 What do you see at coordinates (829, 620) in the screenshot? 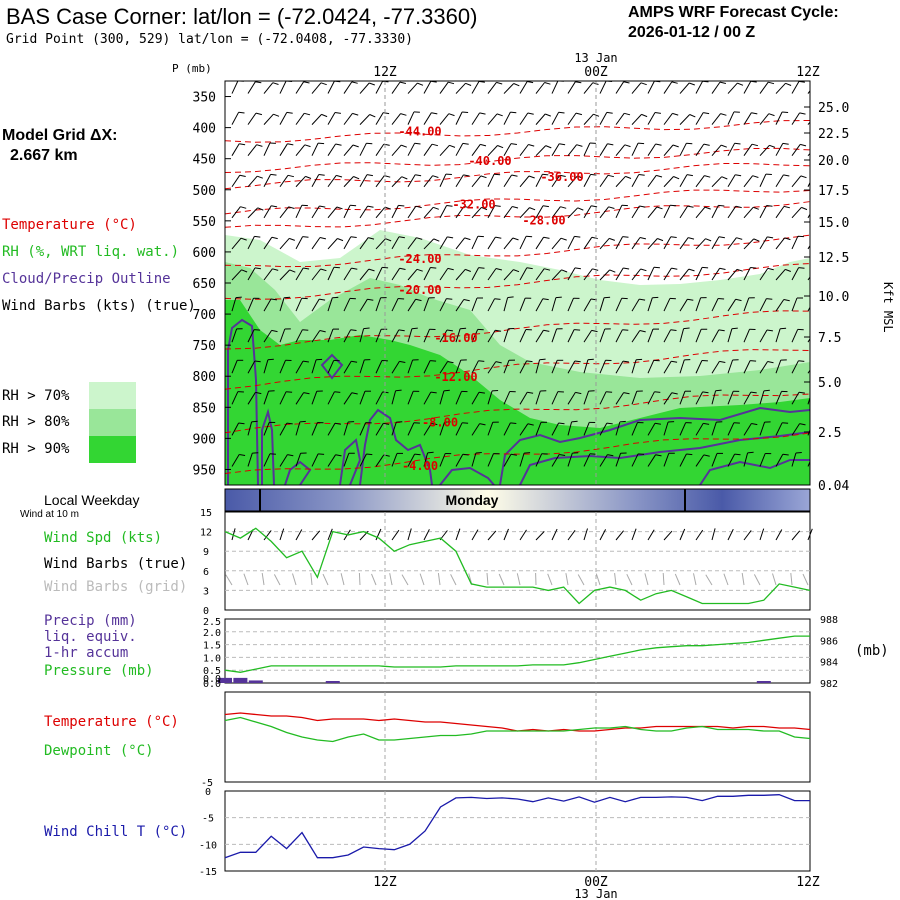
I see `pressure-tick-label: 988` at bounding box center [829, 620].